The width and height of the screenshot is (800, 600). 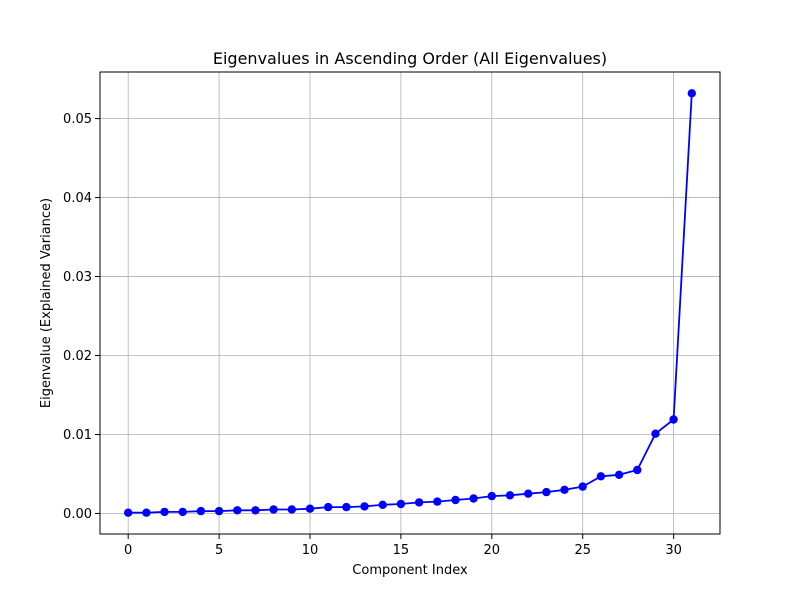 I want to click on x-tick-label: 15, so click(x=401, y=550).